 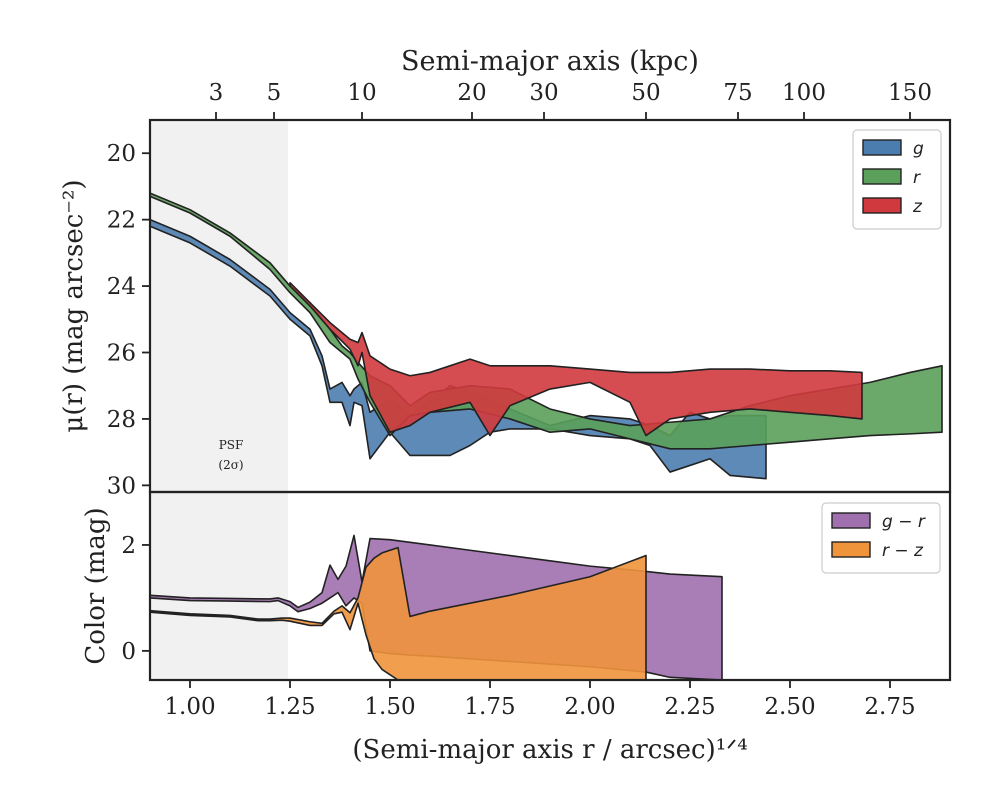 I want to click on top-axis-tick-label: 20, so click(x=471, y=93).